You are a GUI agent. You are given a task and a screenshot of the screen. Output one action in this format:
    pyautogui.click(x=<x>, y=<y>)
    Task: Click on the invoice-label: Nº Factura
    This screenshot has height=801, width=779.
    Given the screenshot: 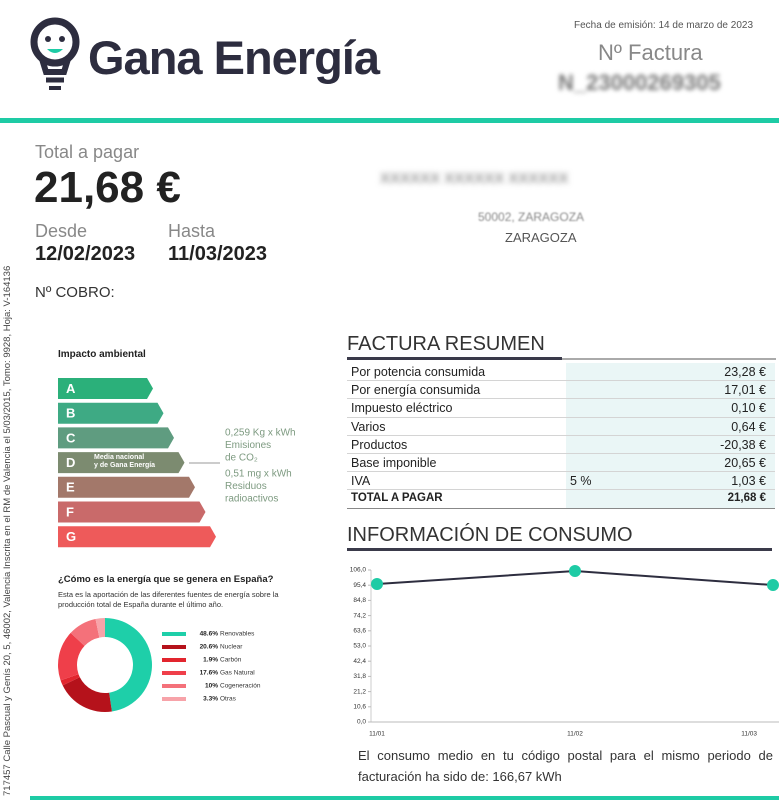 What is the action you would take?
    pyautogui.click(x=650, y=52)
    